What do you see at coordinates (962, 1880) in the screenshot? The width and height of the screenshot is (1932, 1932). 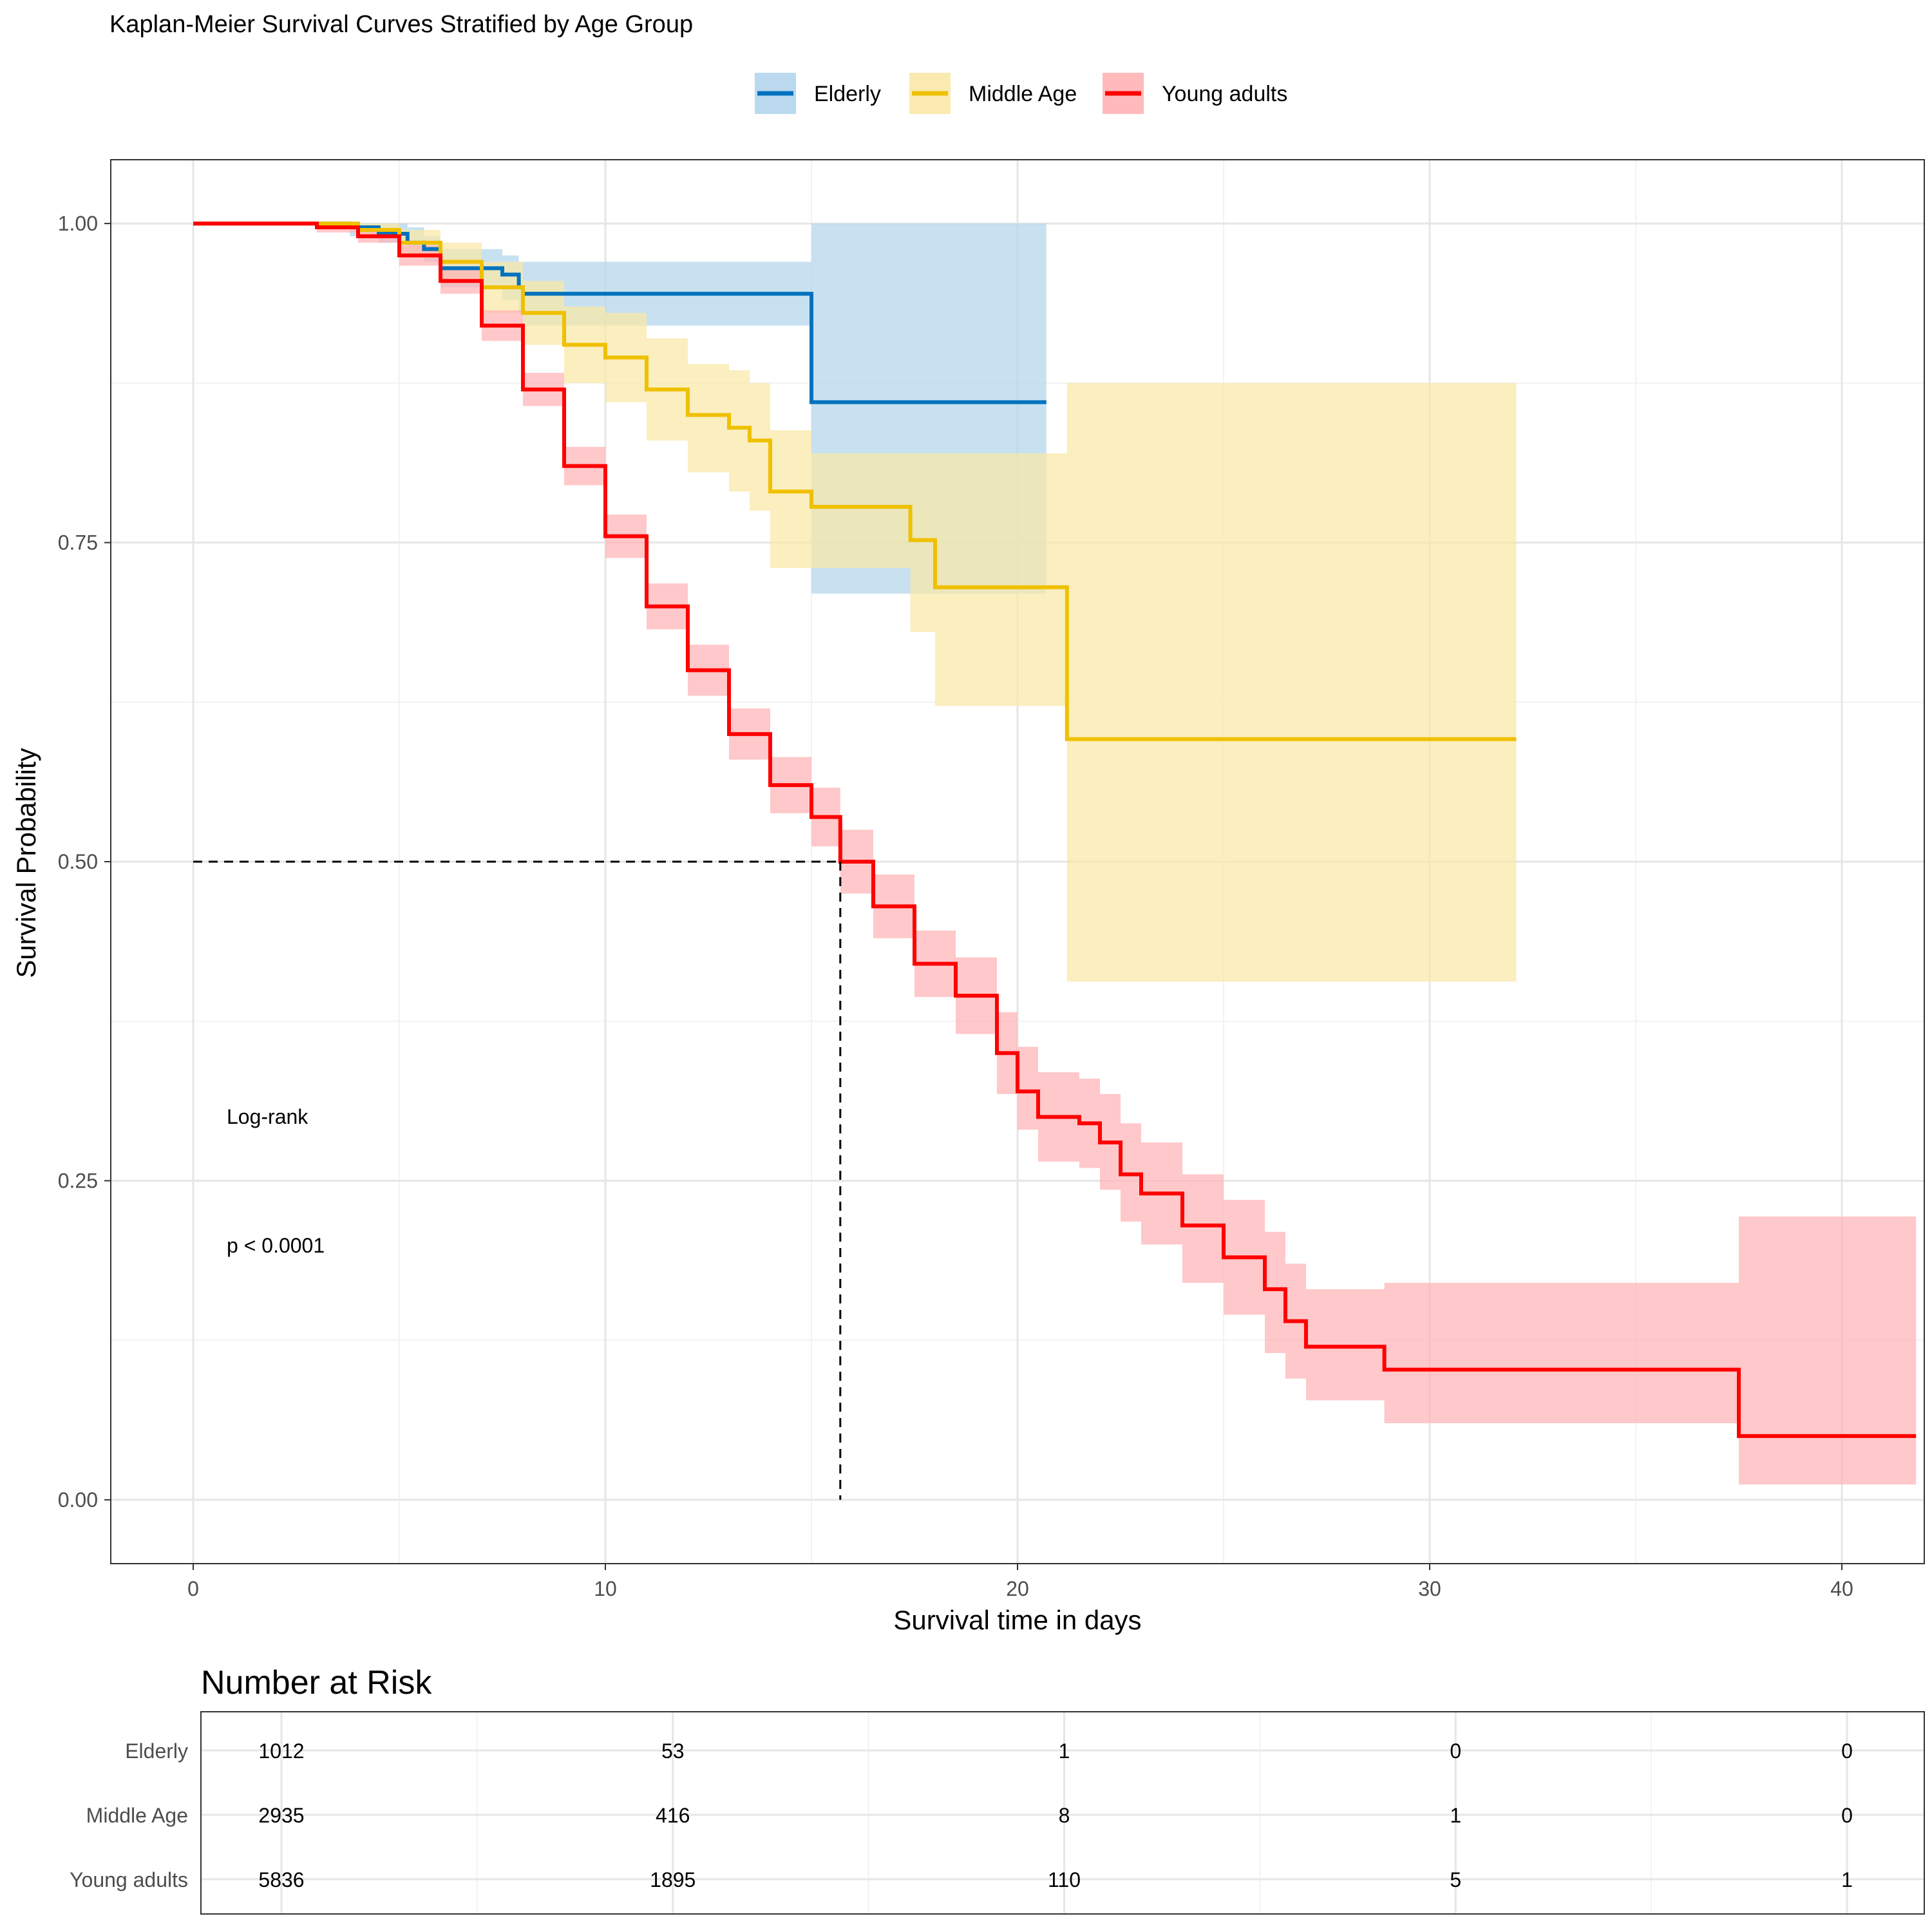 I see `risk-row-young-adults: Young adults 5836 1895 110 5 1` at bounding box center [962, 1880].